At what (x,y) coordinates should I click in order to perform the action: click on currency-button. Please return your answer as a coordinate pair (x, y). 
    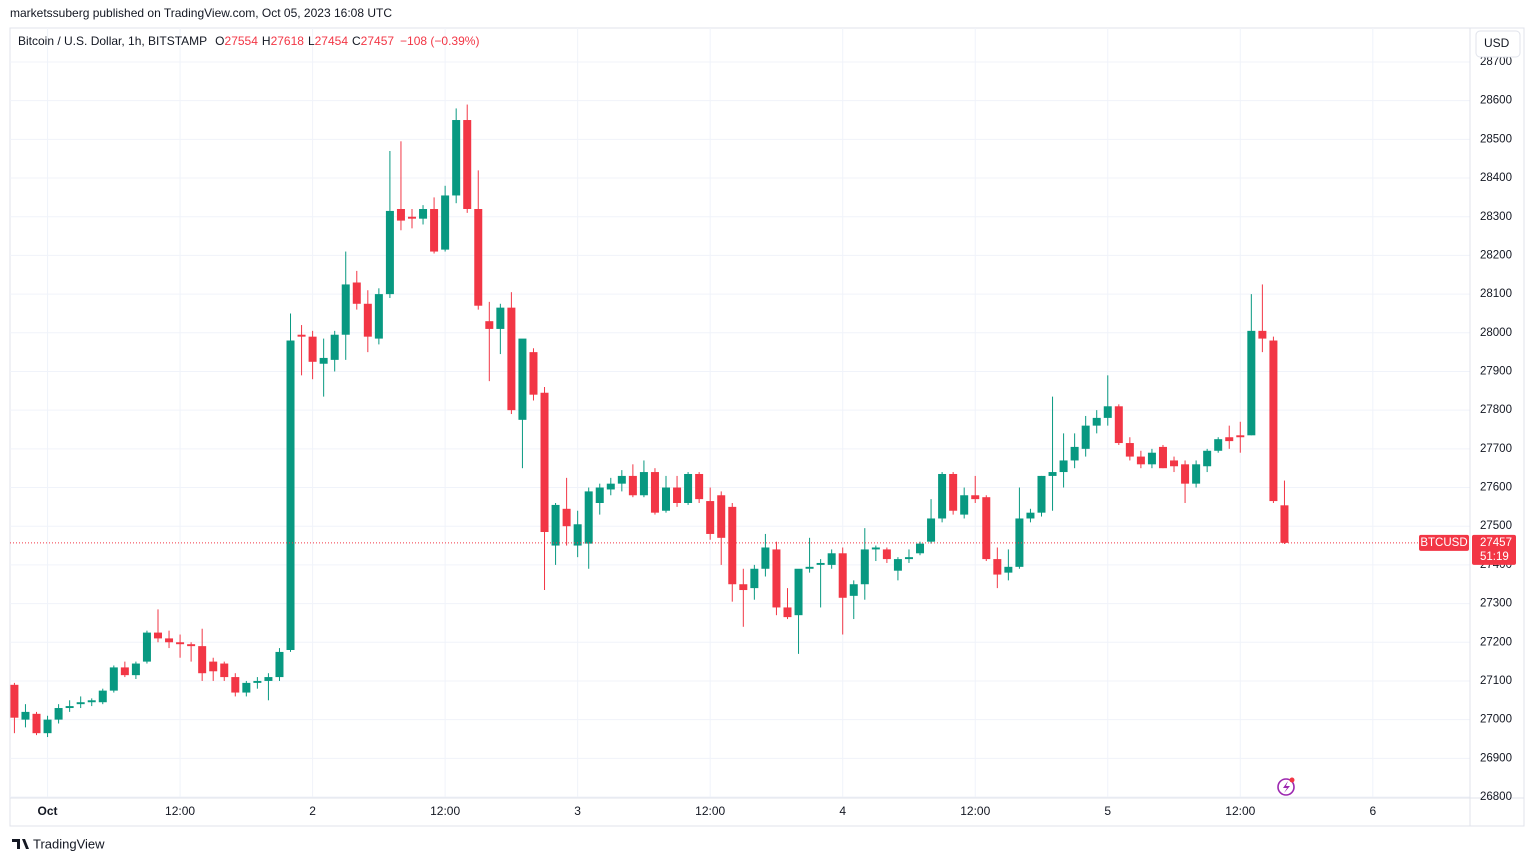
    Looking at the image, I should click on (1498, 44).